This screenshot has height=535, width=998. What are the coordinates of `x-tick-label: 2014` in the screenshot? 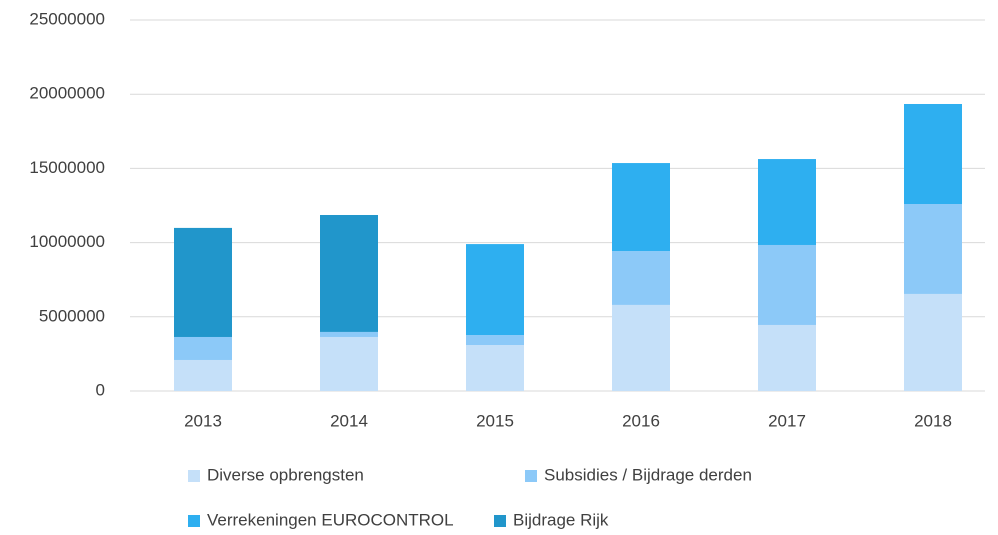 It's located at (349, 420).